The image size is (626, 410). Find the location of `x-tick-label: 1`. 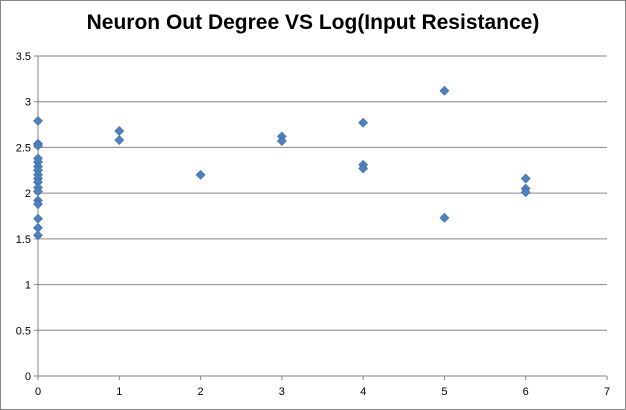

x-tick-label: 1 is located at coordinates (119, 392).